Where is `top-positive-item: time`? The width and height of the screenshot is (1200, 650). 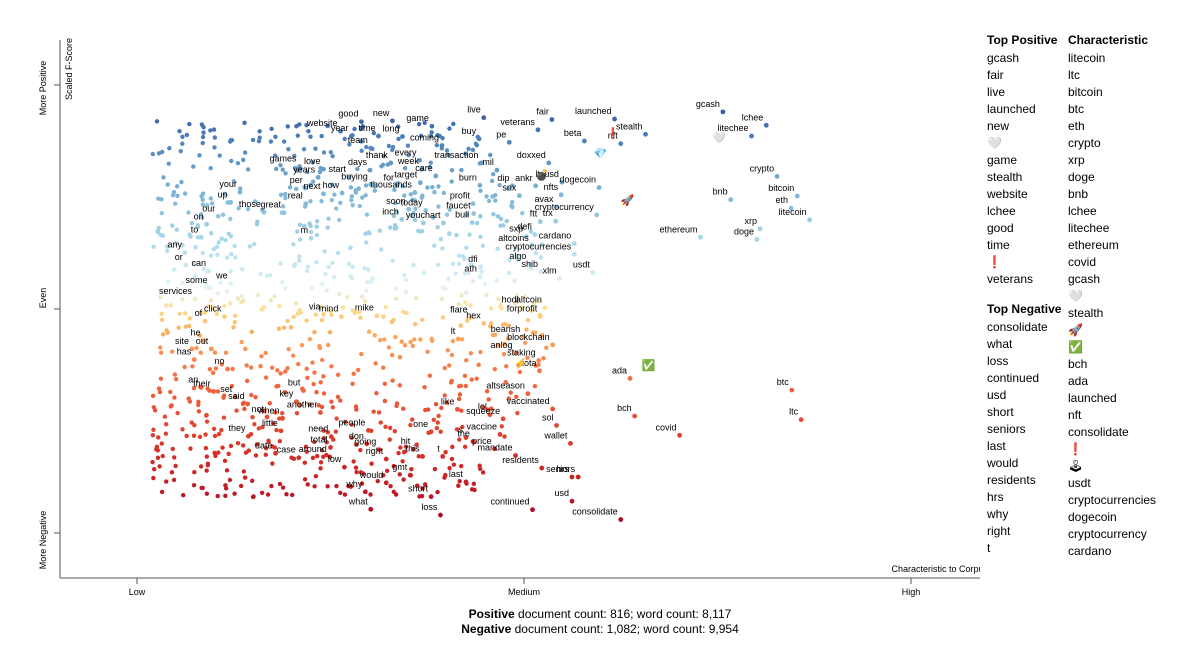
top-positive-item: time is located at coordinates (998, 245).